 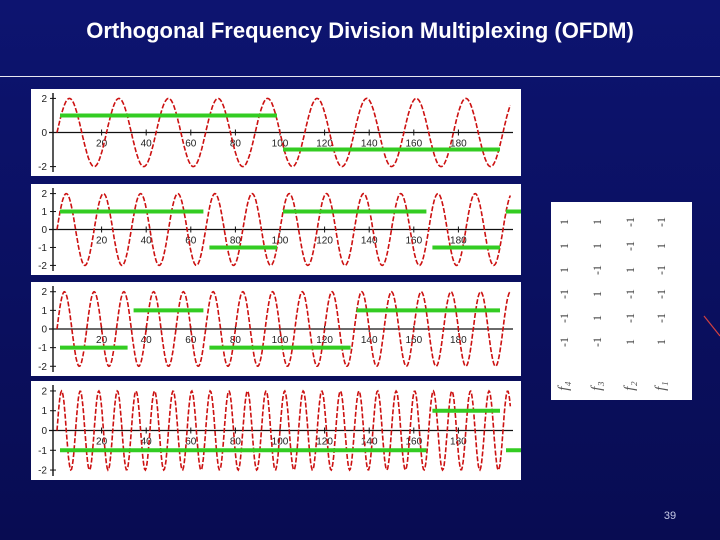 I want to click on page-number: 39, so click(x=670, y=516).